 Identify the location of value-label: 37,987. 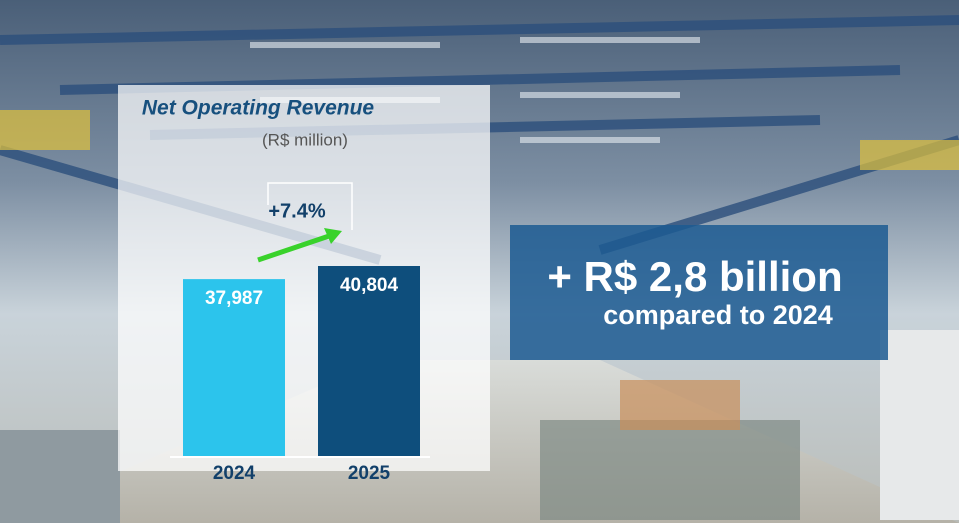
(234, 298).